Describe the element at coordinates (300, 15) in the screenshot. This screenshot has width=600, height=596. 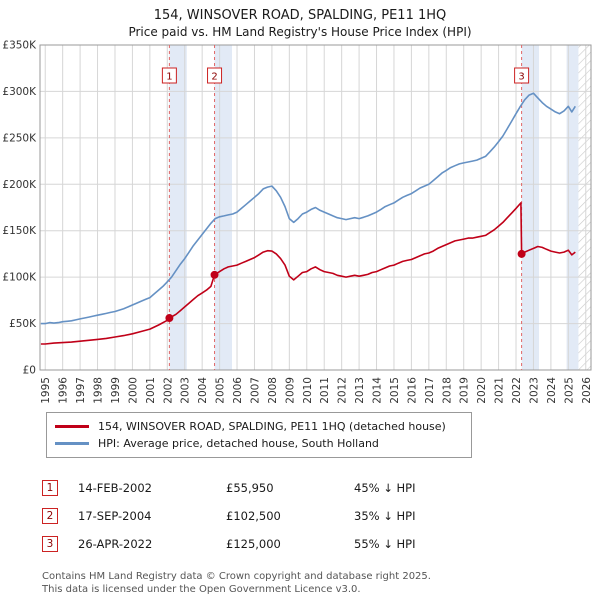
I see `chart-title: 154, WINSOVER ROAD, SPALDING, PE11 1HQ` at that location.